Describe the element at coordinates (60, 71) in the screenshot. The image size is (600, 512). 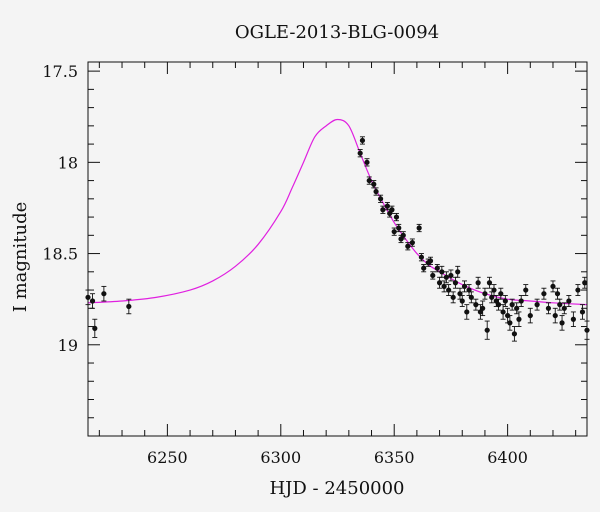
I see `y-tick-label: 17.5` at that location.